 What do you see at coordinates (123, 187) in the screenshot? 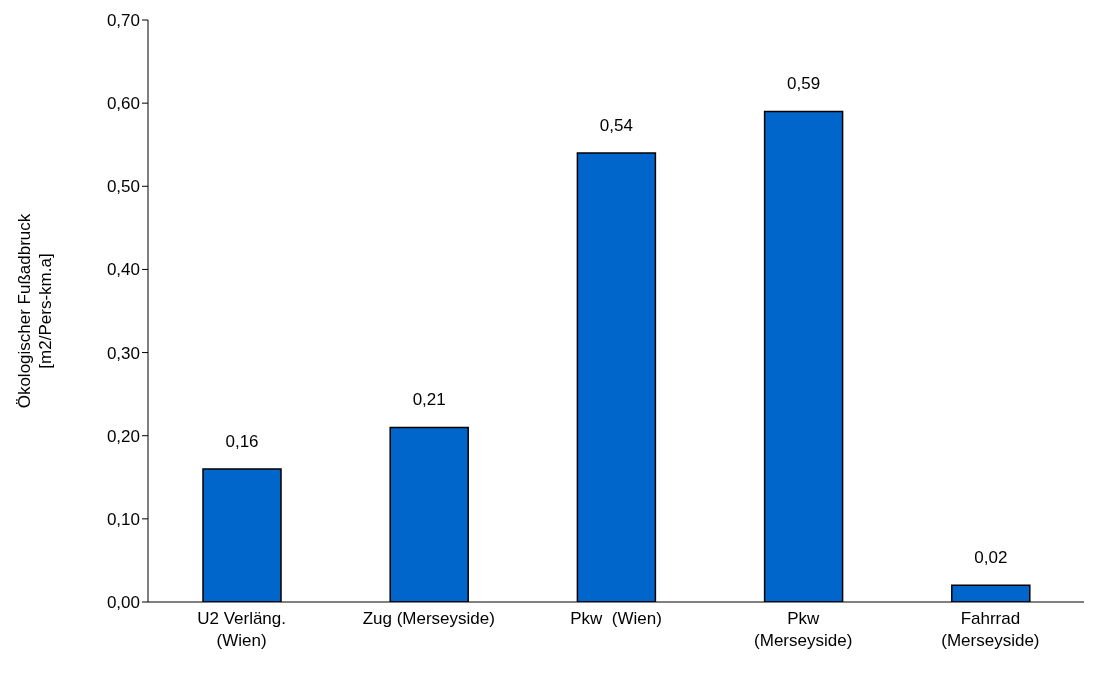
I see `y-tick-label: 0,50` at bounding box center [123, 187].